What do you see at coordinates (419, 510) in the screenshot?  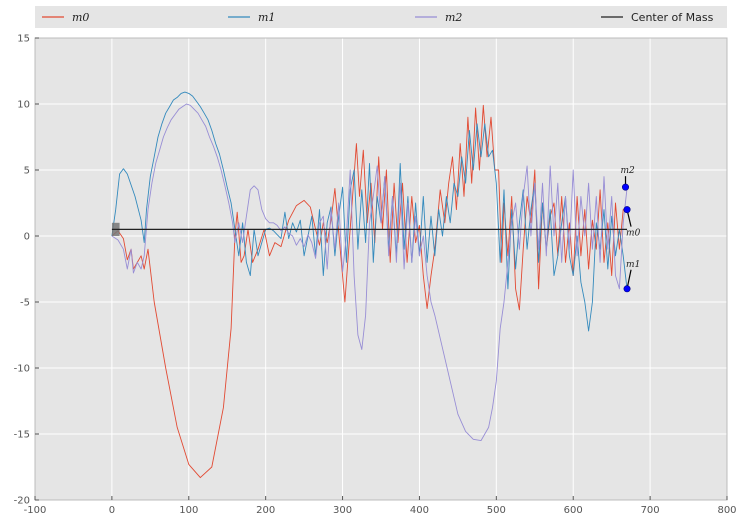 I see `x-tick-label: 400` at bounding box center [419, 510].